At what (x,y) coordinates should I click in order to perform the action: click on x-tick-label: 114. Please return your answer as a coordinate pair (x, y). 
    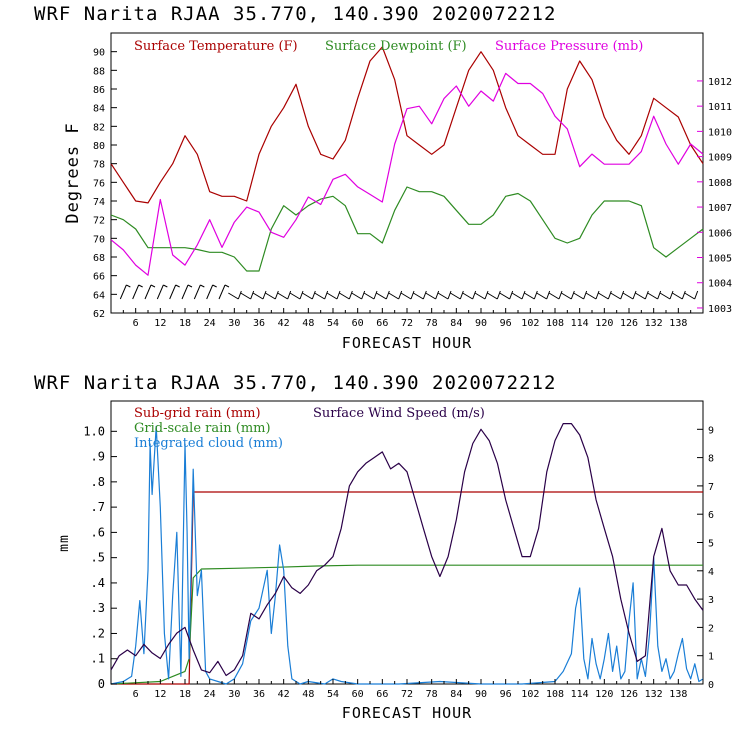
    Looking at the image, I should click on (580, 694).